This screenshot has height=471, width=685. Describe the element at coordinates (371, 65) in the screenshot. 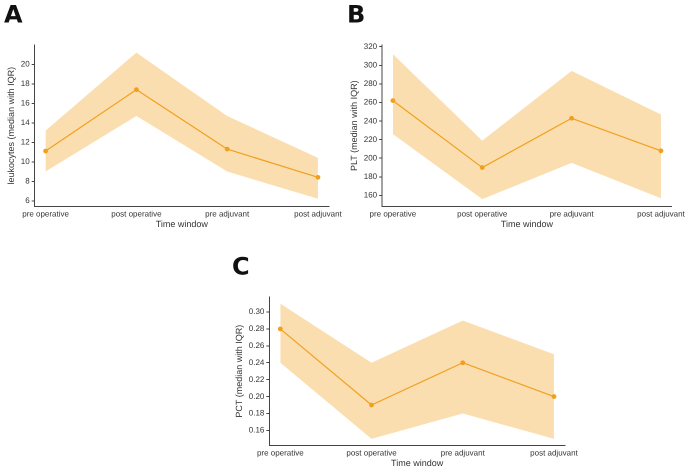

I see `y-tick-label: 300` at that location.